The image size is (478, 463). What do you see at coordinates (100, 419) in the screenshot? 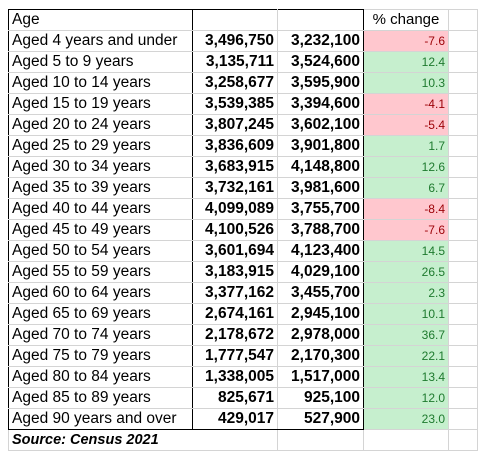
I see `age-group-cell: Aged 90 years and over` at bounding box center [100, 419].